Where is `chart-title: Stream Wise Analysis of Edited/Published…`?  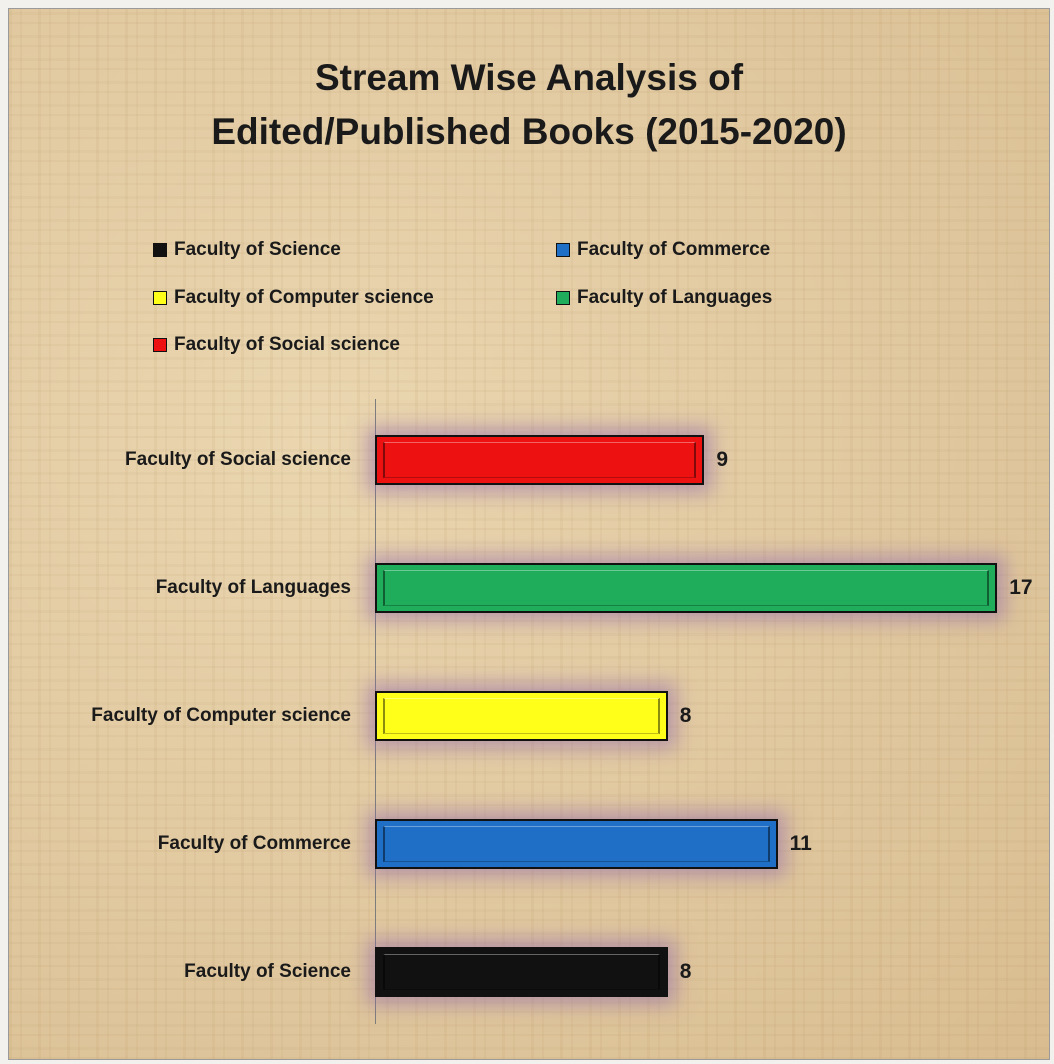
chart-title: Stream Wise Analysis of Edited/Published… is located at coordinates (529, 105).